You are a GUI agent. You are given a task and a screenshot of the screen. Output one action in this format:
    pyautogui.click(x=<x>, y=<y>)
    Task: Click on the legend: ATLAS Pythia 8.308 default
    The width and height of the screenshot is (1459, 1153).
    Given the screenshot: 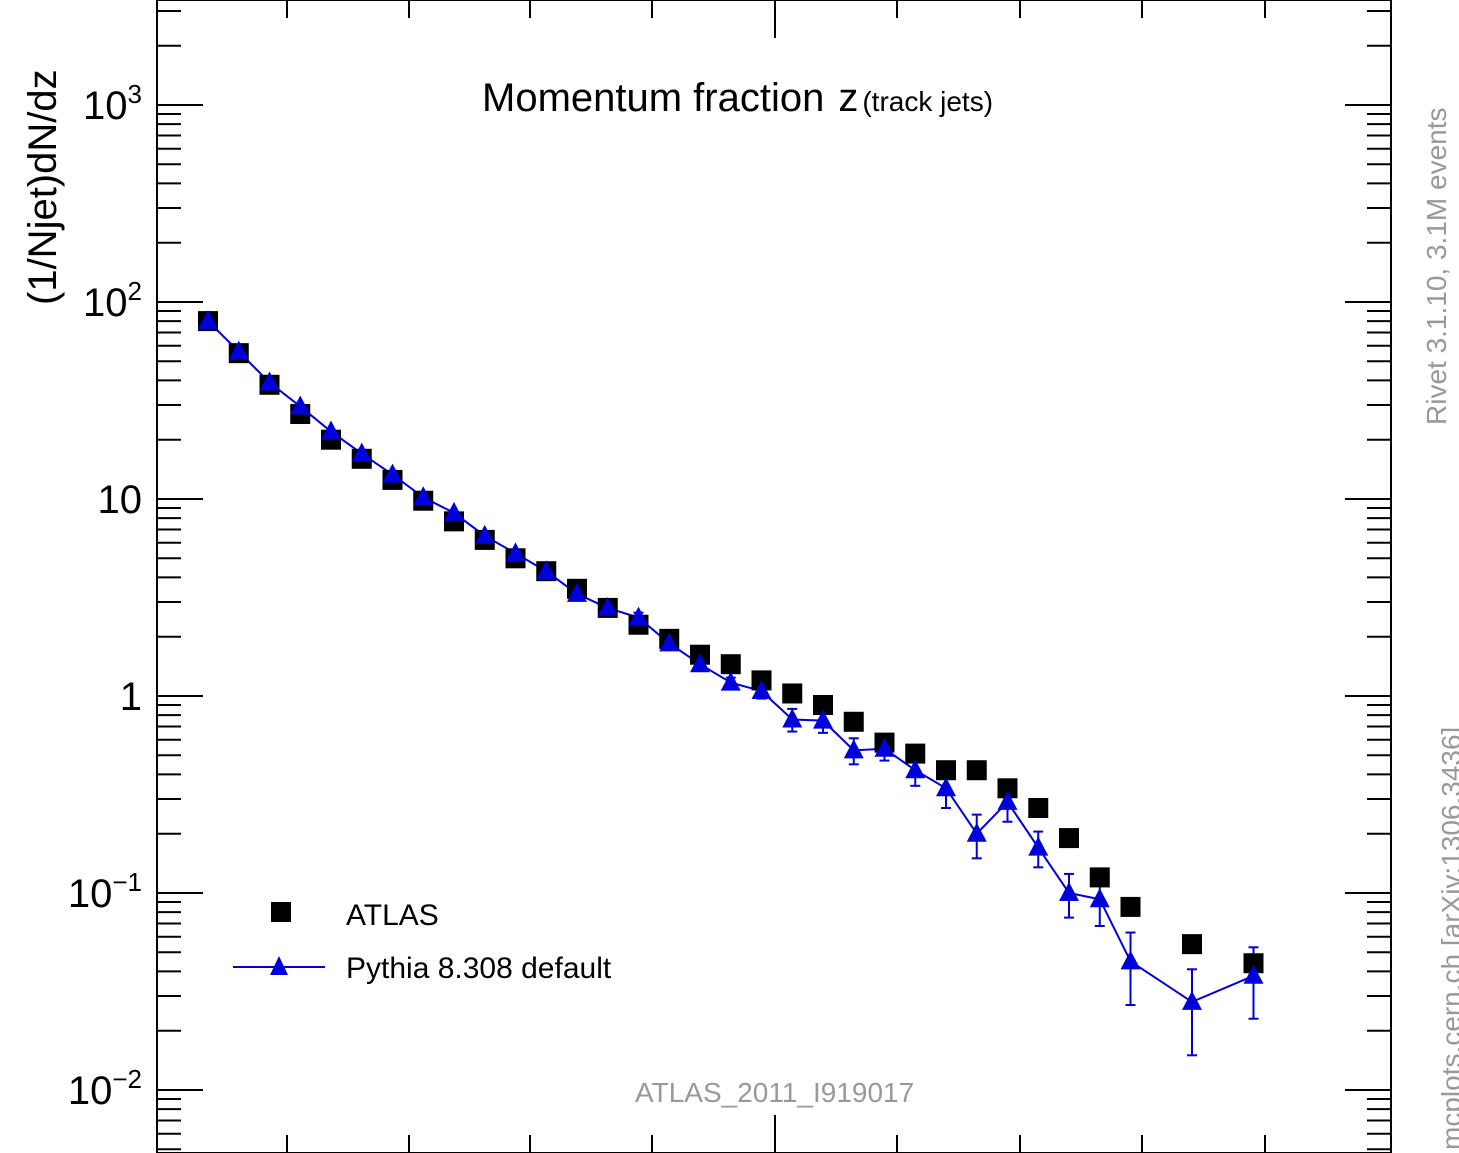 What is the action you would take?
    pyautogui.click(x=422, y=942)
    